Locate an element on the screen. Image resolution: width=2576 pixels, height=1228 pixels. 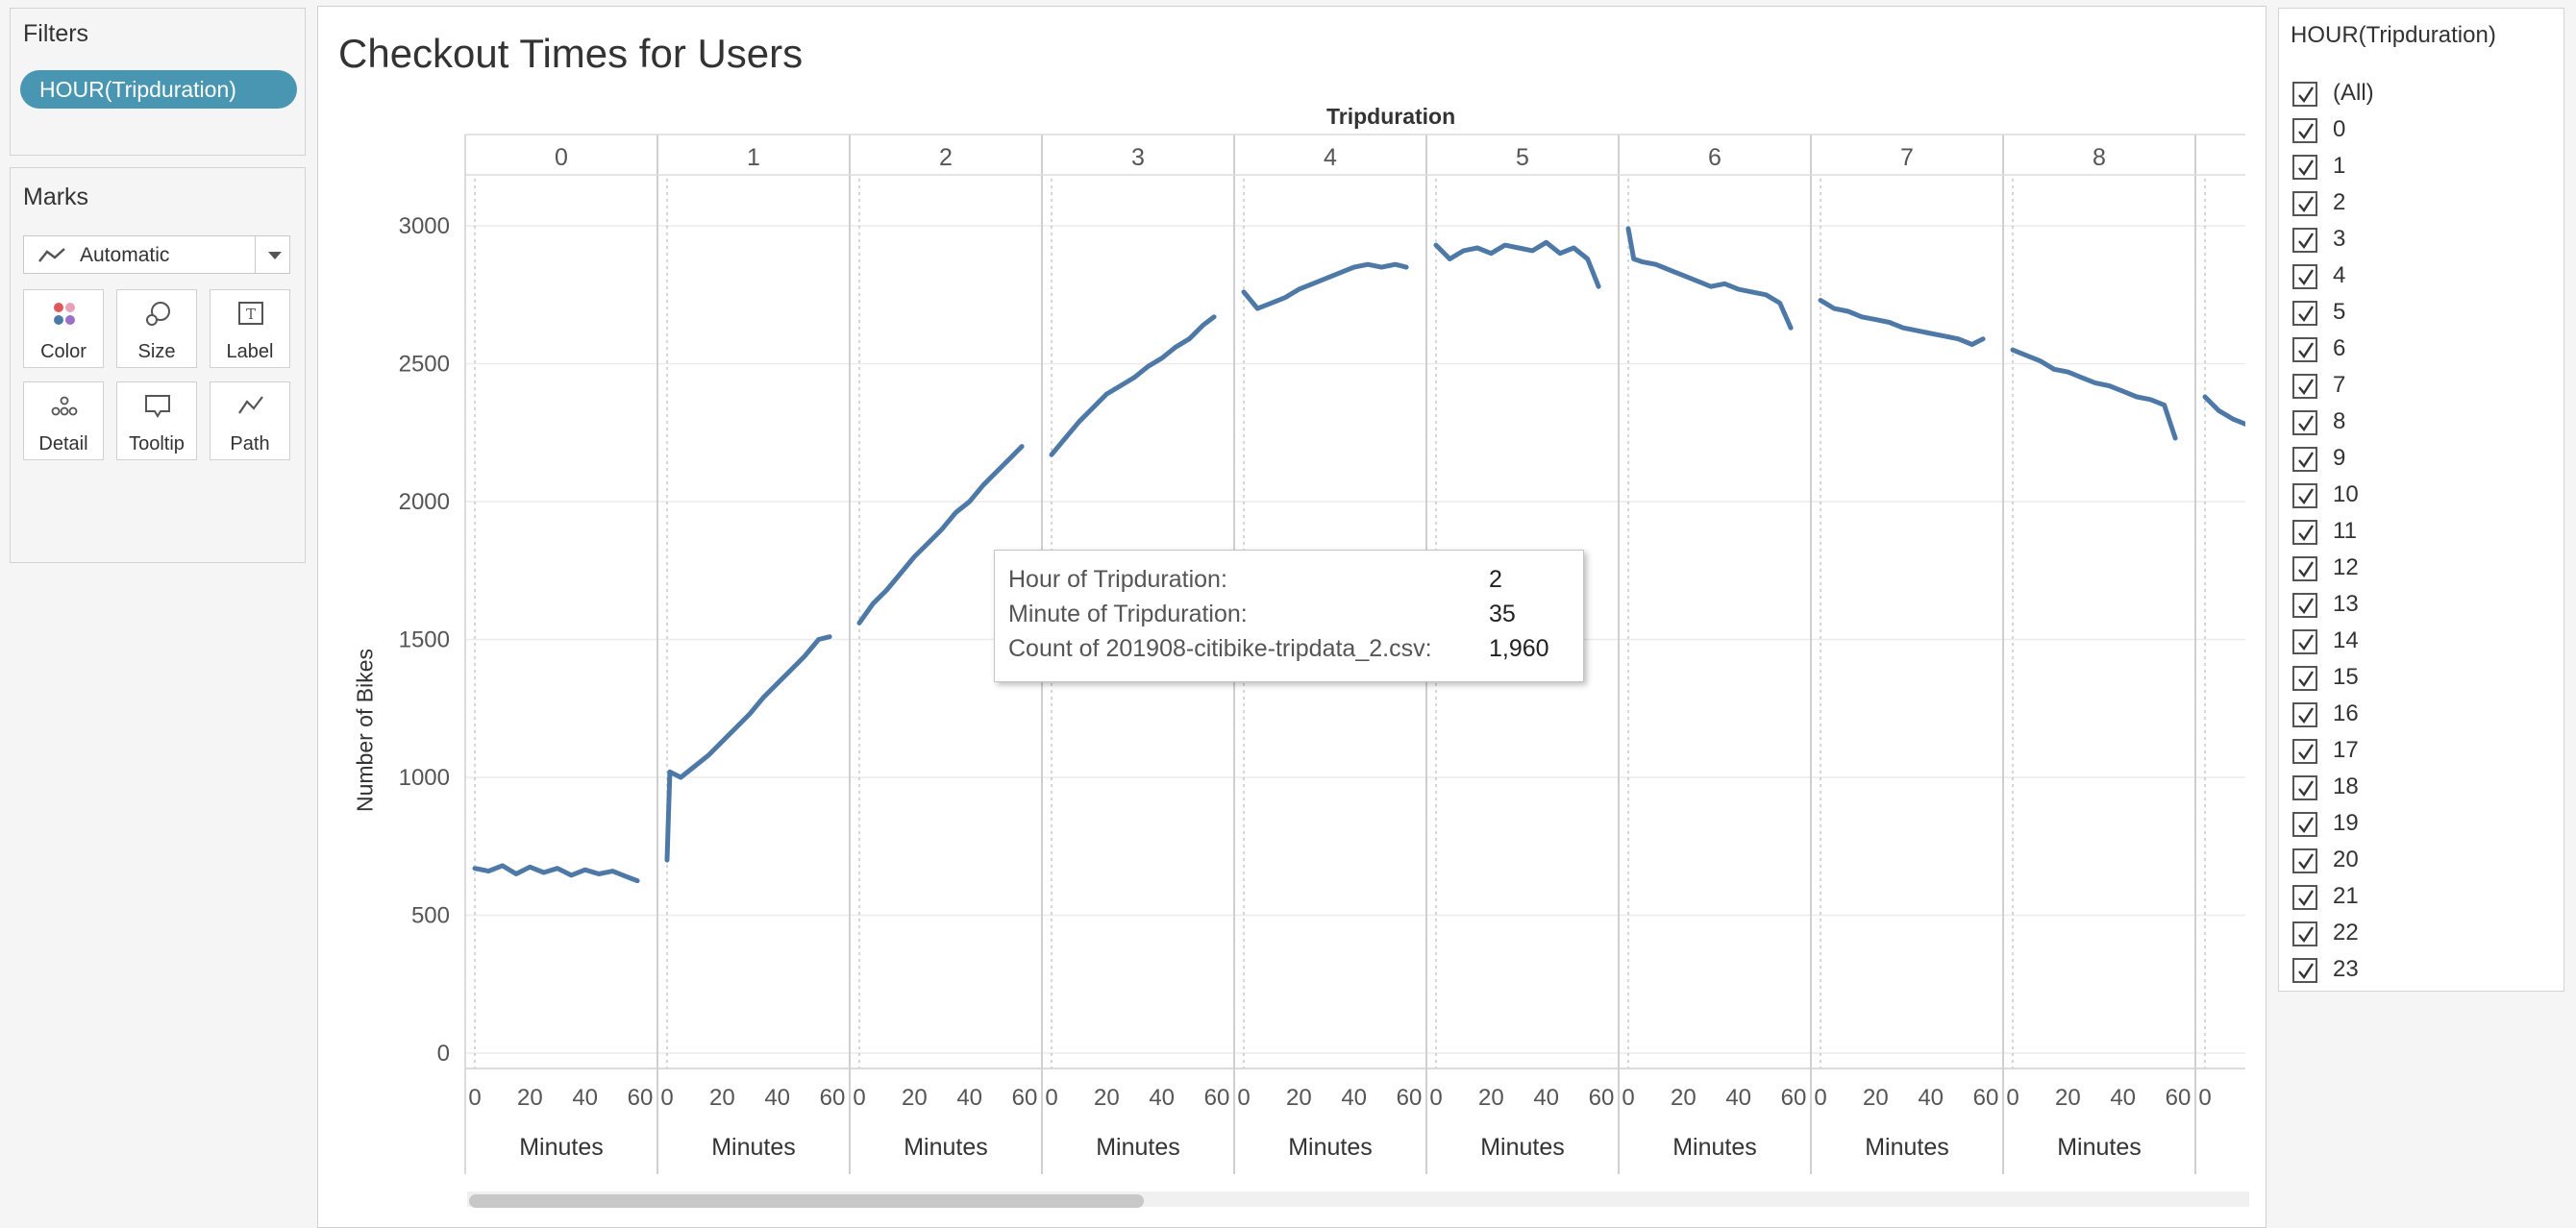
hour-filter-item-label: 14 is located at coordinates (2346, 640).